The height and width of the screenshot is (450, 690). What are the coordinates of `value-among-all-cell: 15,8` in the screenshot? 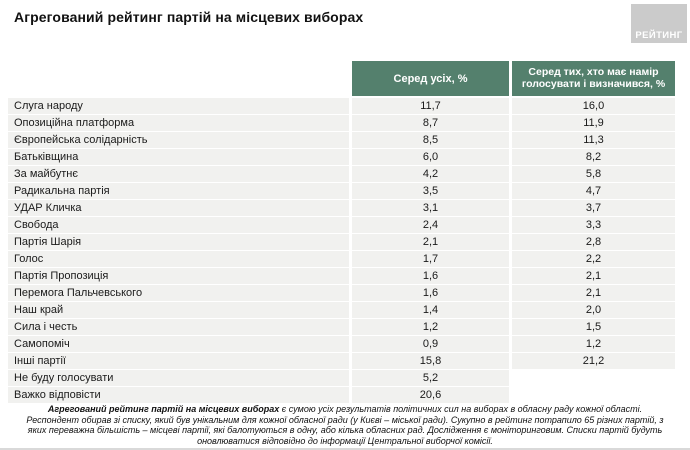 It's located at (430, 361).